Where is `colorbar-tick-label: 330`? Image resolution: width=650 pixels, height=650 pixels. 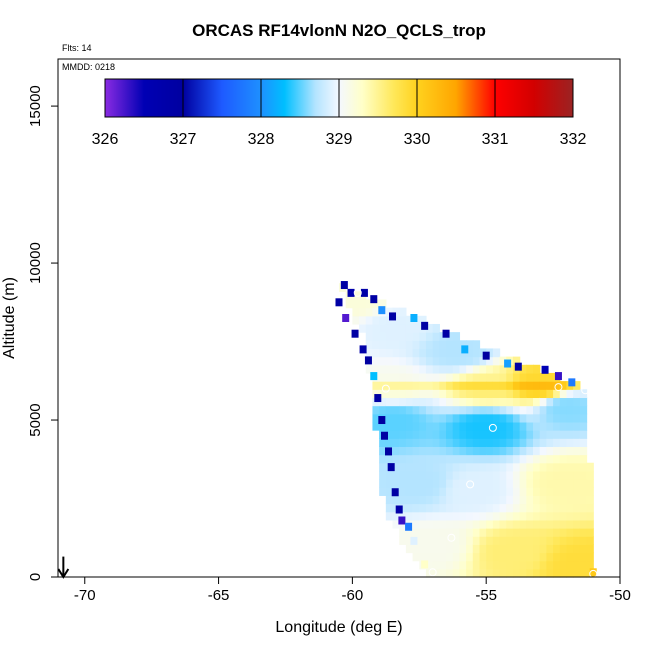
colorbar-tick-label: 330 is located at coordinates (417, 139).